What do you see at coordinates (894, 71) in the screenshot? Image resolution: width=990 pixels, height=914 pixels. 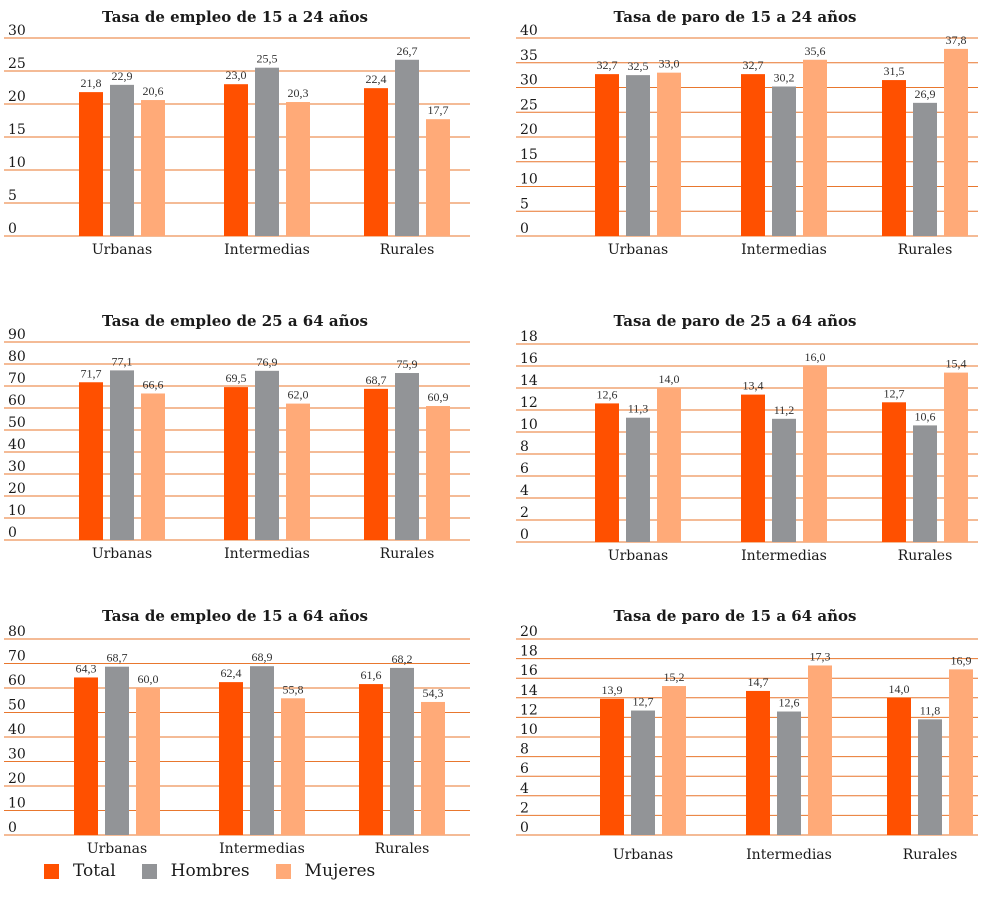 I see `data-label-total-rurales: 31,5` at bounding box center [894, 71].